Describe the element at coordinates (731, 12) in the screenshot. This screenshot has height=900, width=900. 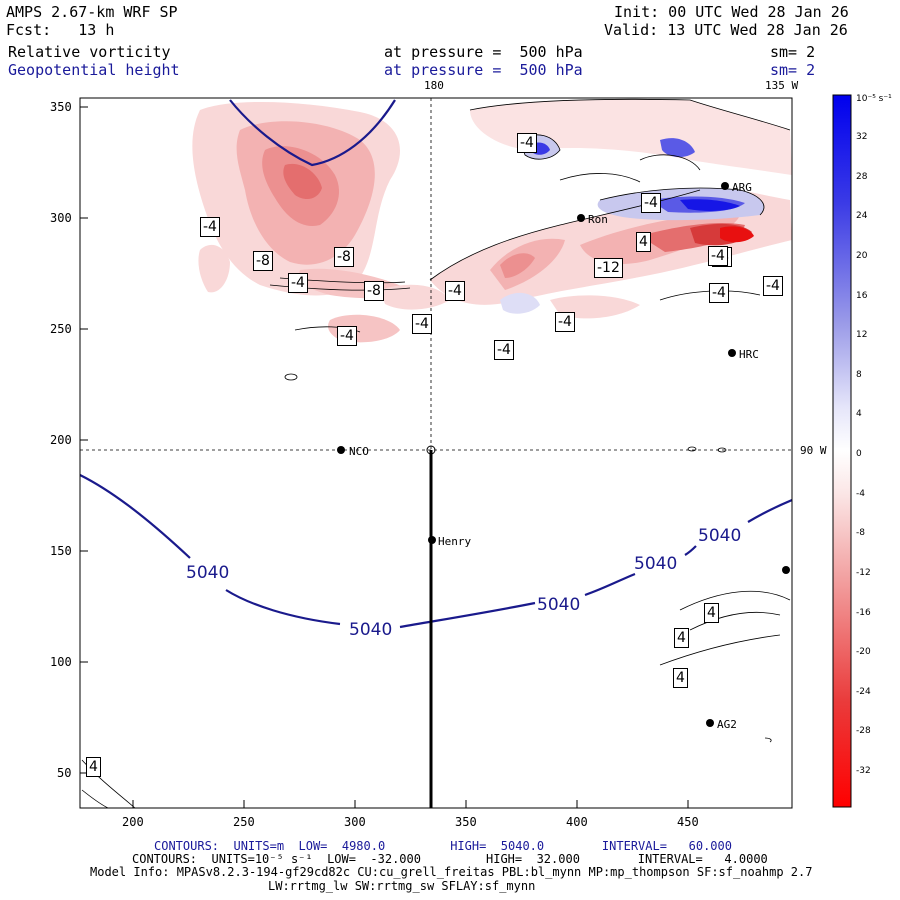
I see `init-time: Init: 00 UTC Wed 28 Jan 26` at that location.